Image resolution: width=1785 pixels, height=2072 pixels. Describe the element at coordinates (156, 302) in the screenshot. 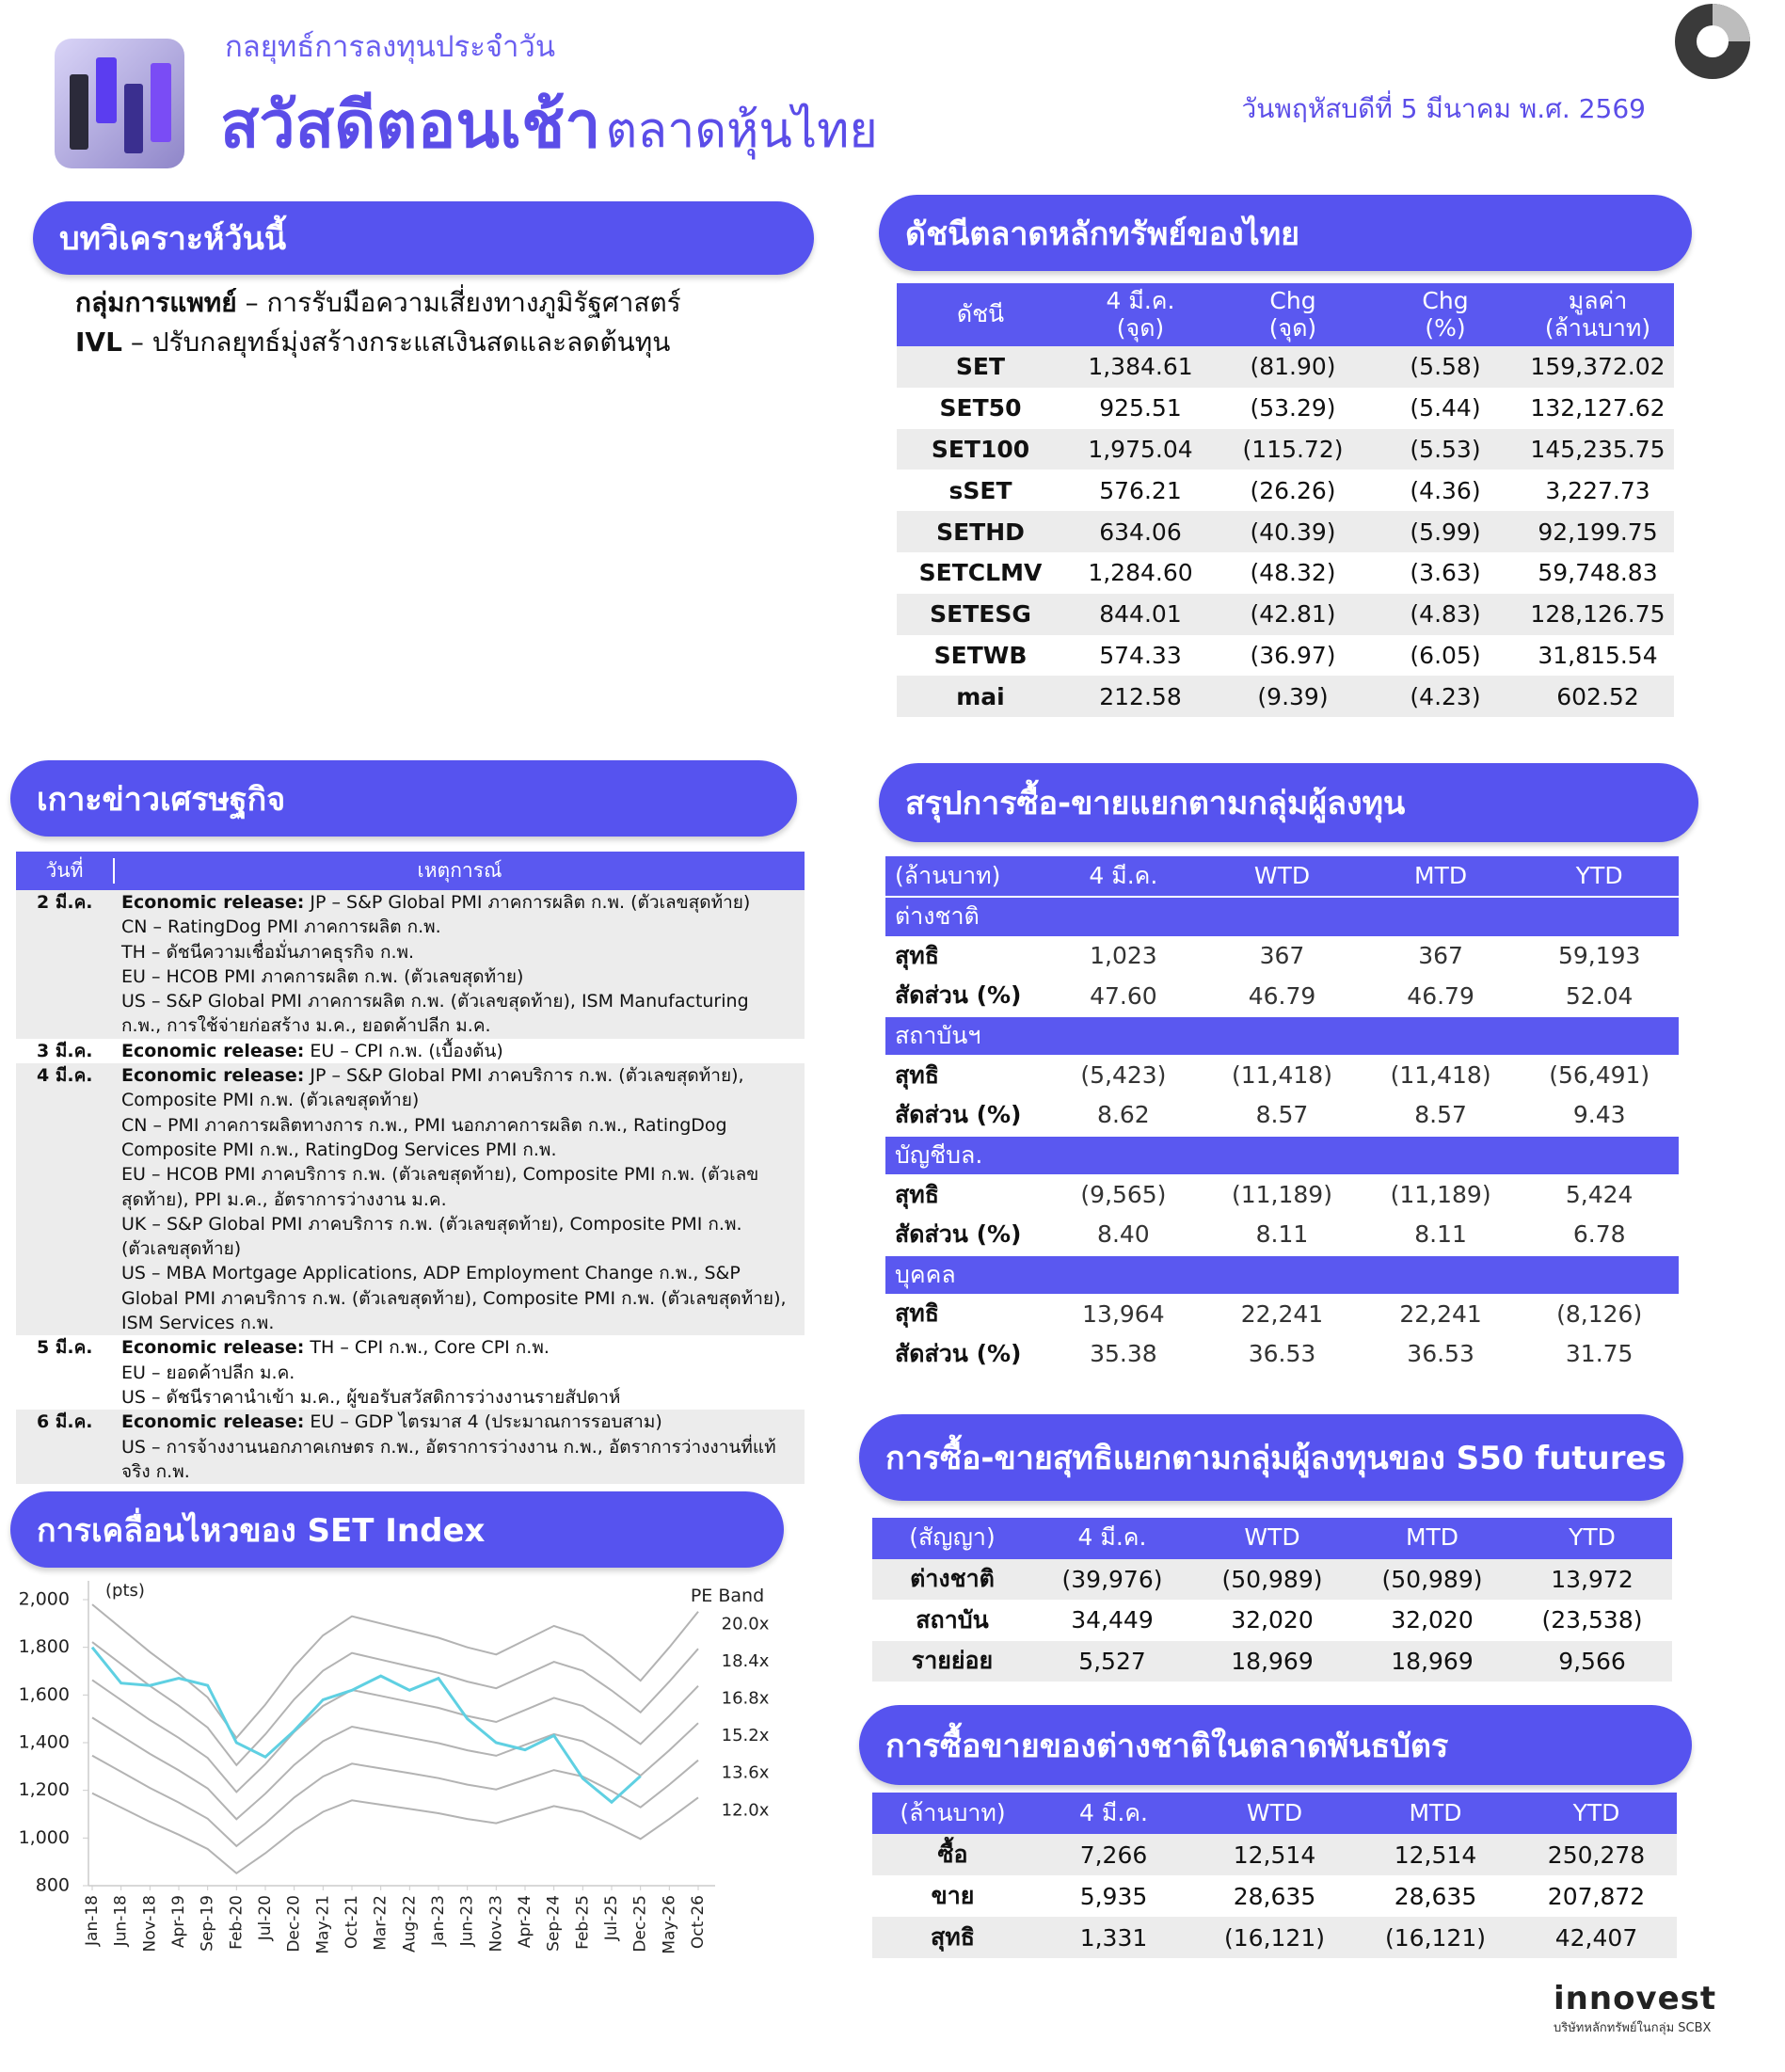

I see `analysis-topic: กลุ่มการแพทย์` at that location.